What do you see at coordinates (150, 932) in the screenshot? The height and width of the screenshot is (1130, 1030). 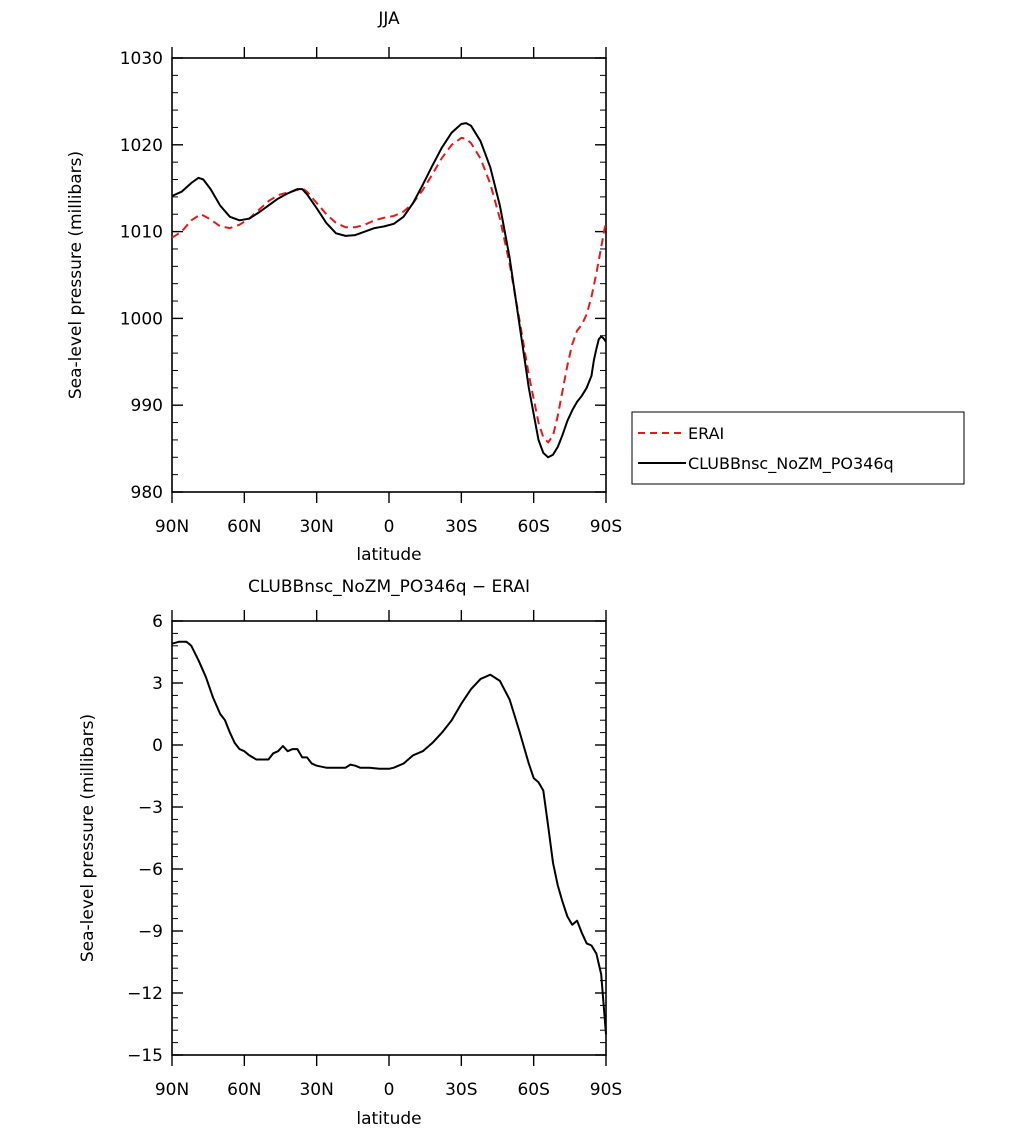 I see `y-tick-label: −9` at bounding box center [150, 932].